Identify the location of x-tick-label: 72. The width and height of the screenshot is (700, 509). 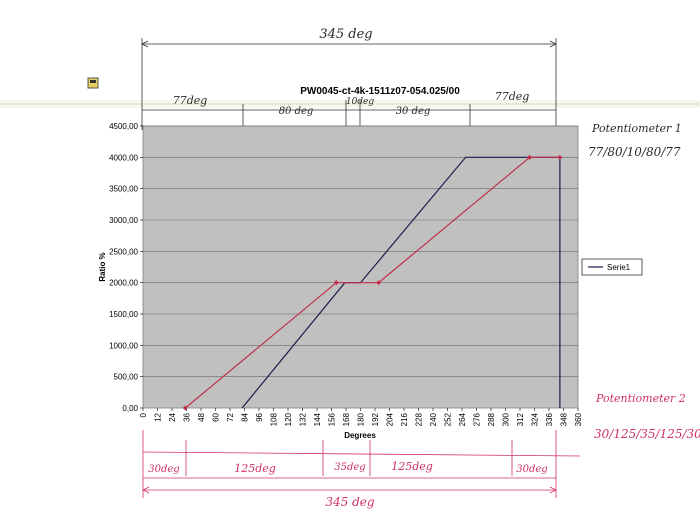
(230, 416).